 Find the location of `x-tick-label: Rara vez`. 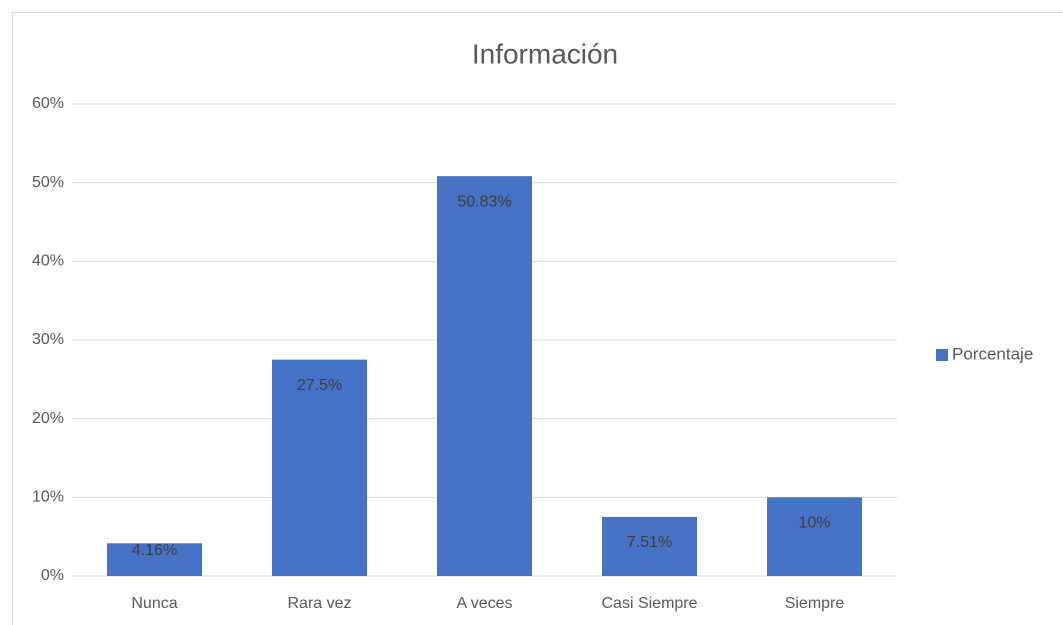

x-tick-label: Rara vez is located at coordinates (319, 603).